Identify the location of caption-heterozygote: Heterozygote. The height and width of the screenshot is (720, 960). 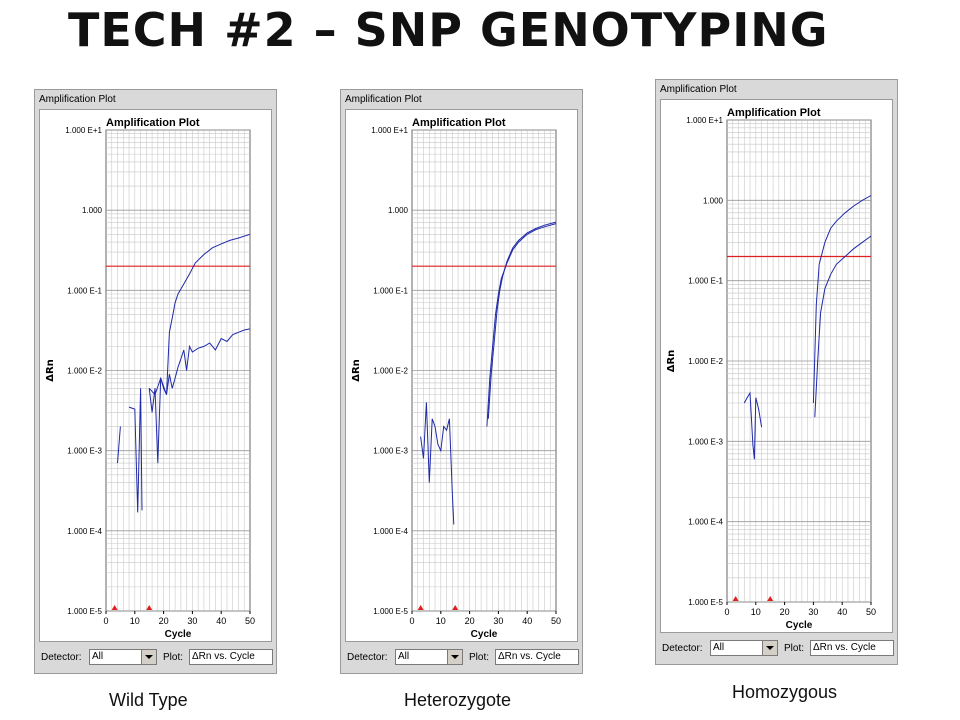
(458, 700).